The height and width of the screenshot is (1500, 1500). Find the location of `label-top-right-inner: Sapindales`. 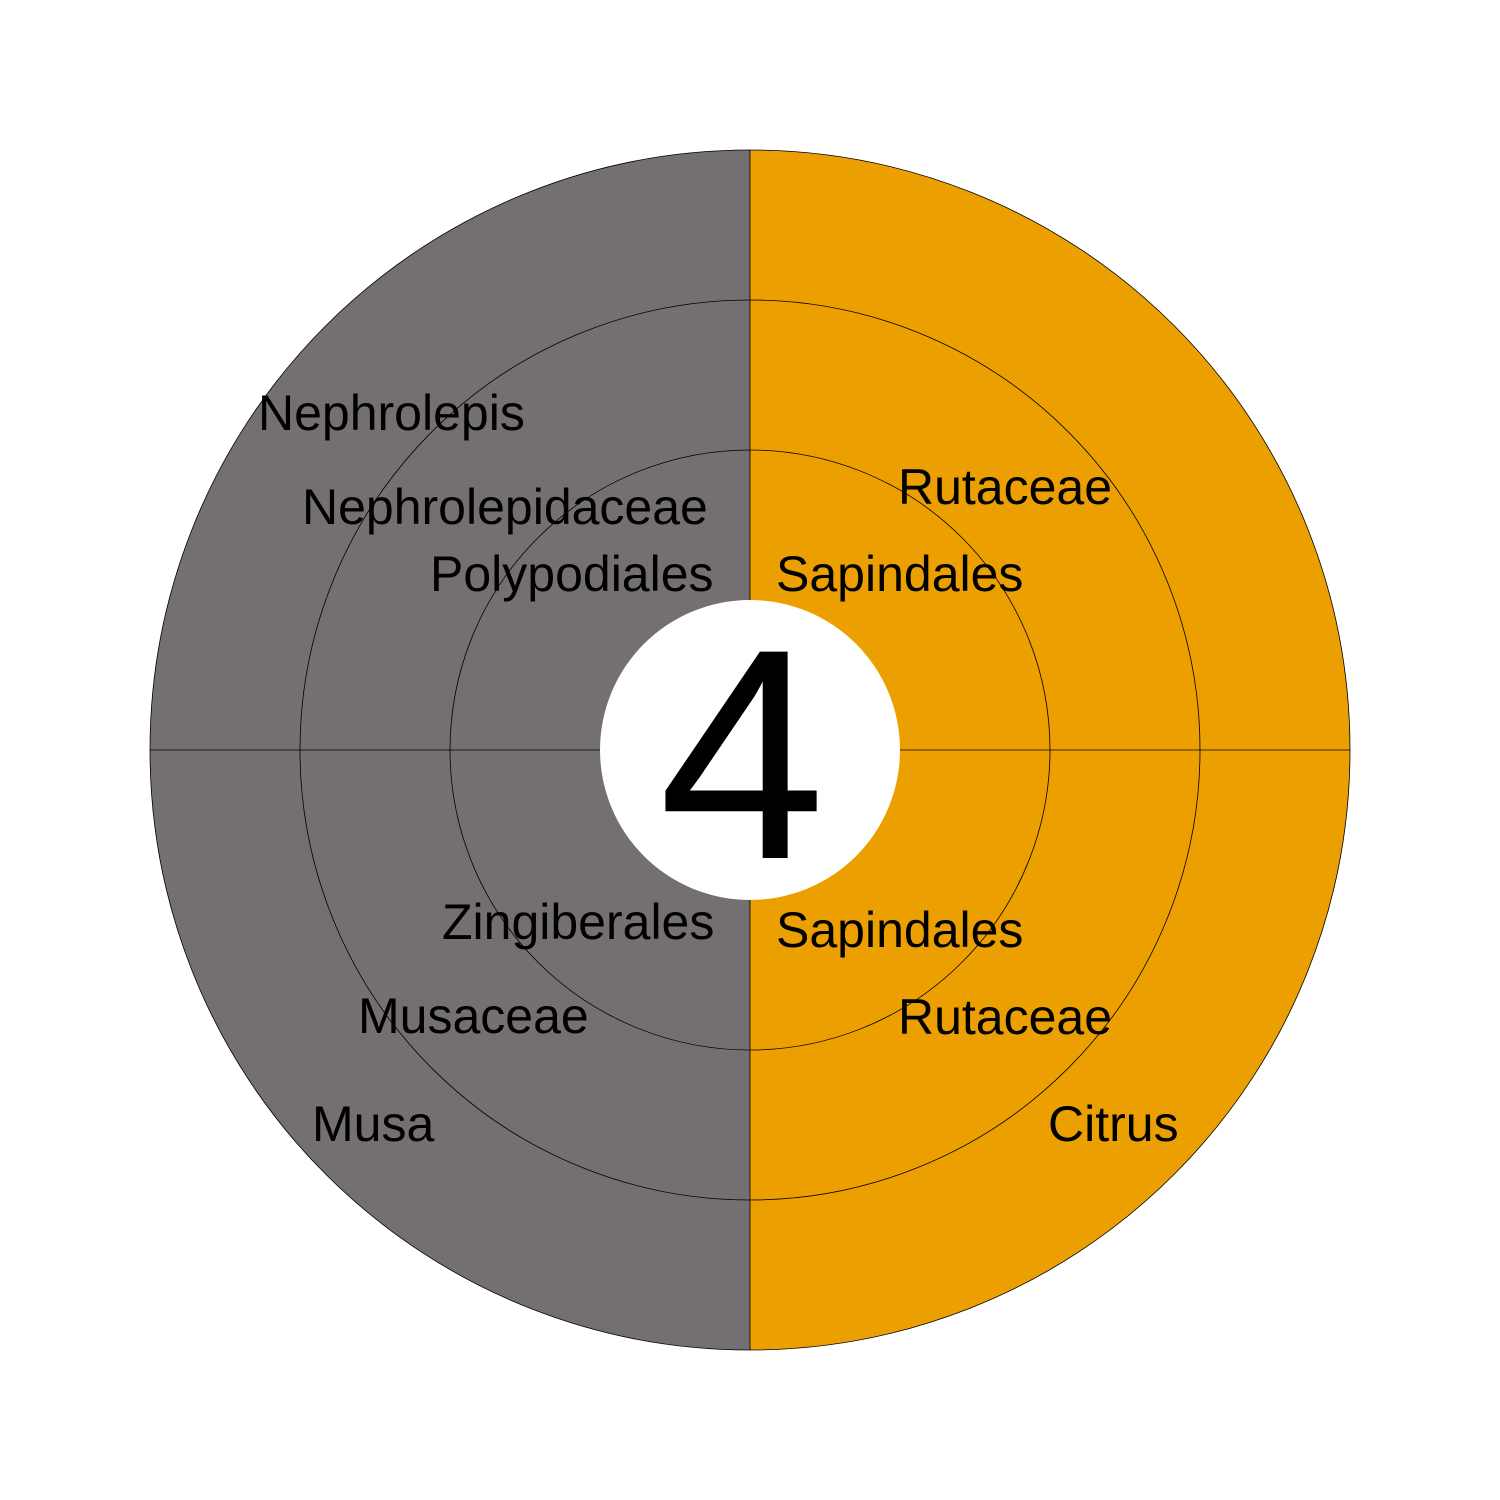

label-top-right-inner: Sapindales is located at coordinates (899, 574).